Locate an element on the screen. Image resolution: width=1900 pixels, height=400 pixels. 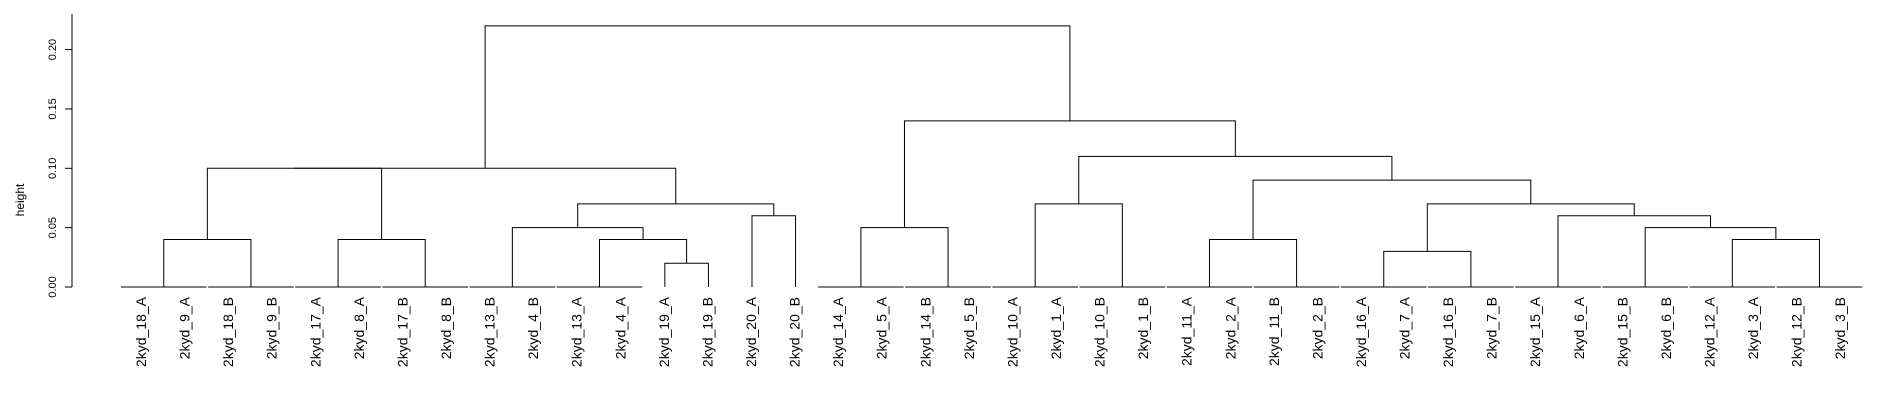
branch-m3 is located at coordinates (207, 263).